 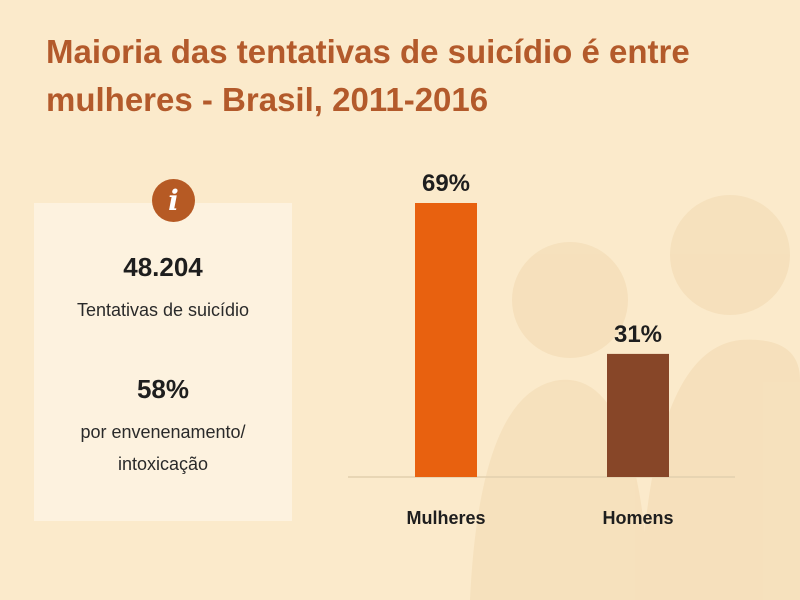 I want to click on bar-homens, so click(x=638, y=415).